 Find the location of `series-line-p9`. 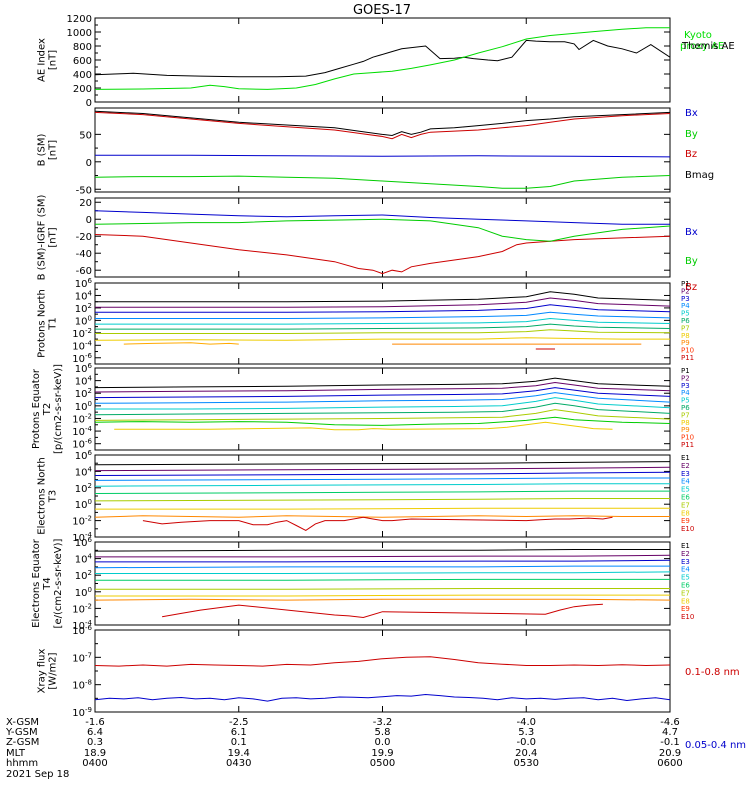

series-line-p9 is located at coordinates (181, 343).